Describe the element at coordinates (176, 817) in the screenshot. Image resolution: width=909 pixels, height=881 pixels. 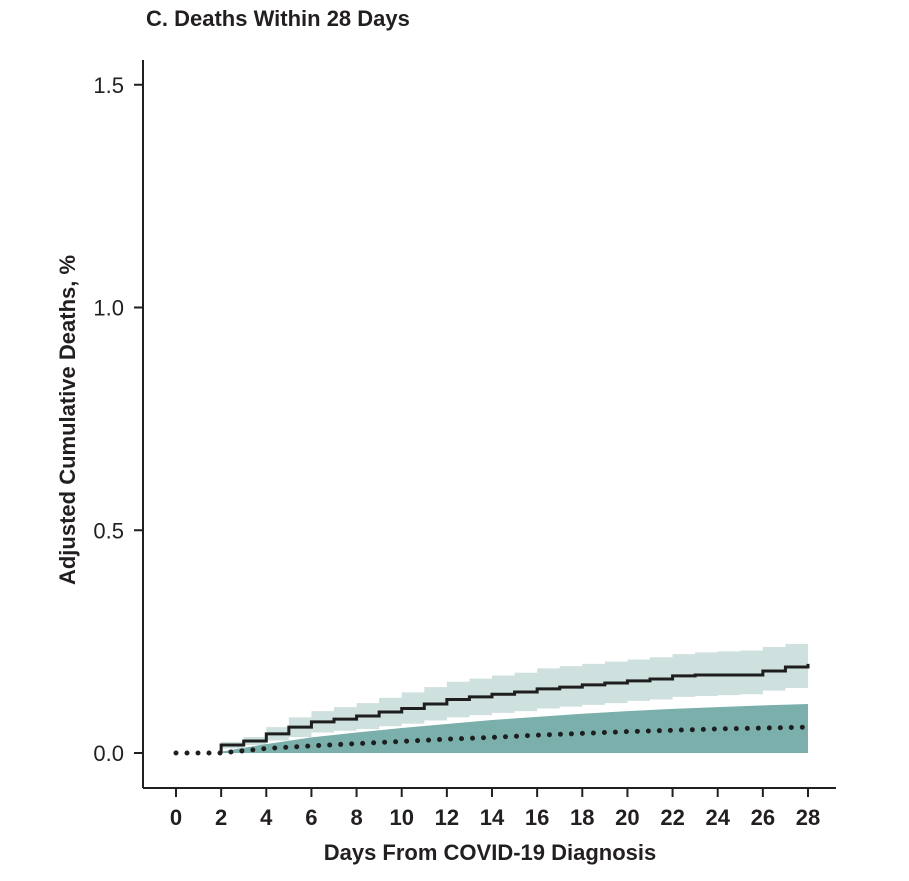
I see `x-tick-label: 0` at that location.